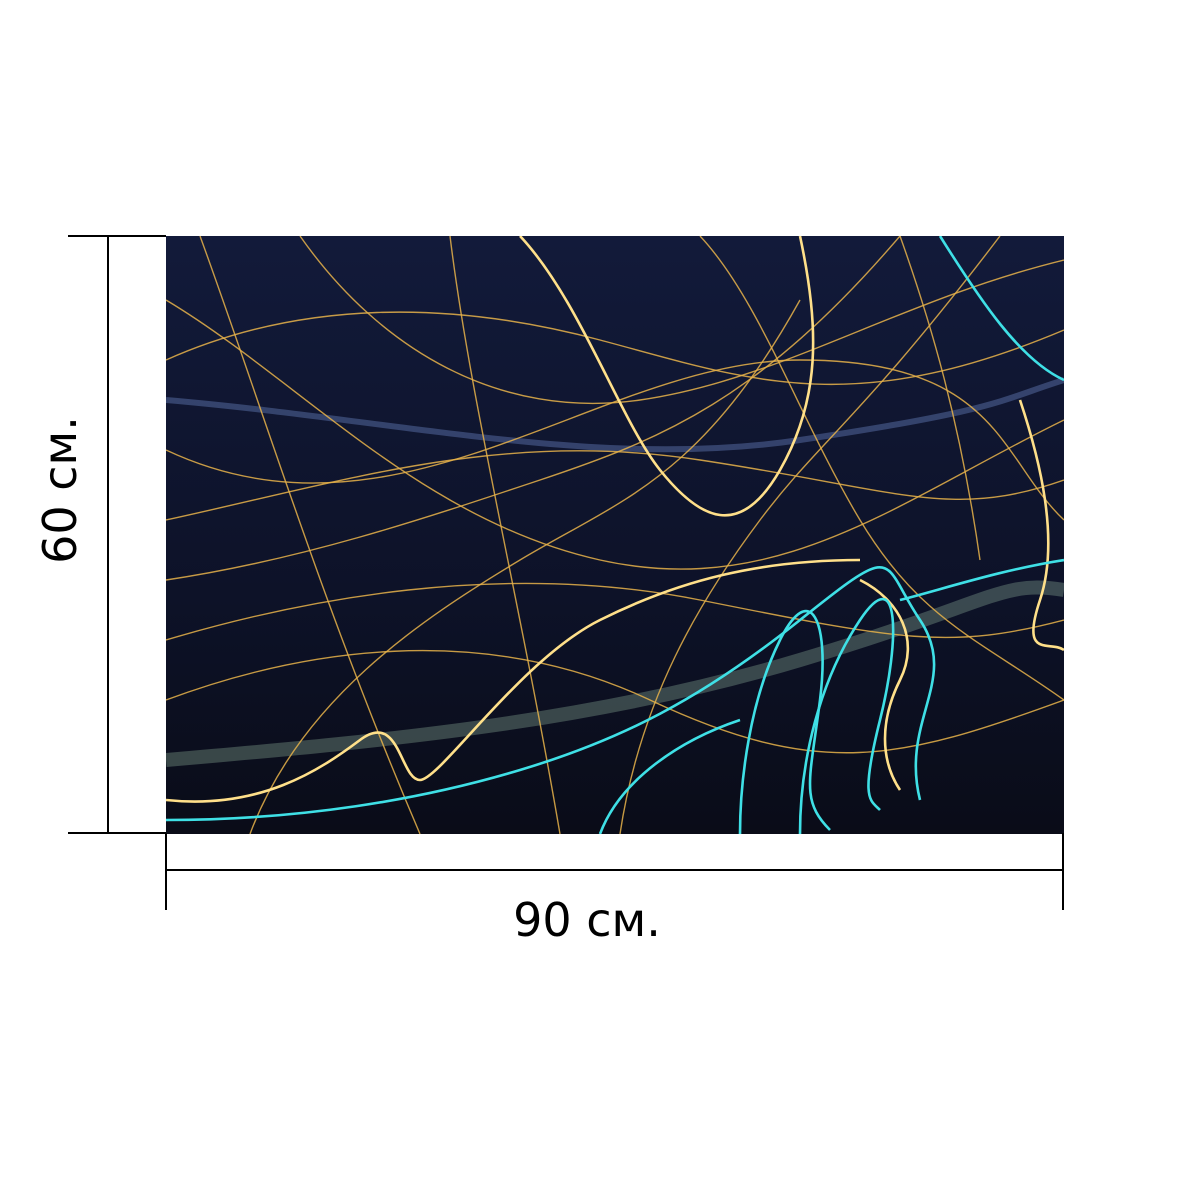 The height and width of the screenshot is (1200, 1200). What do you see at coordinates (614, 871) in the screenshot?
I see `width-dimension` at bounding box center [614, 871].